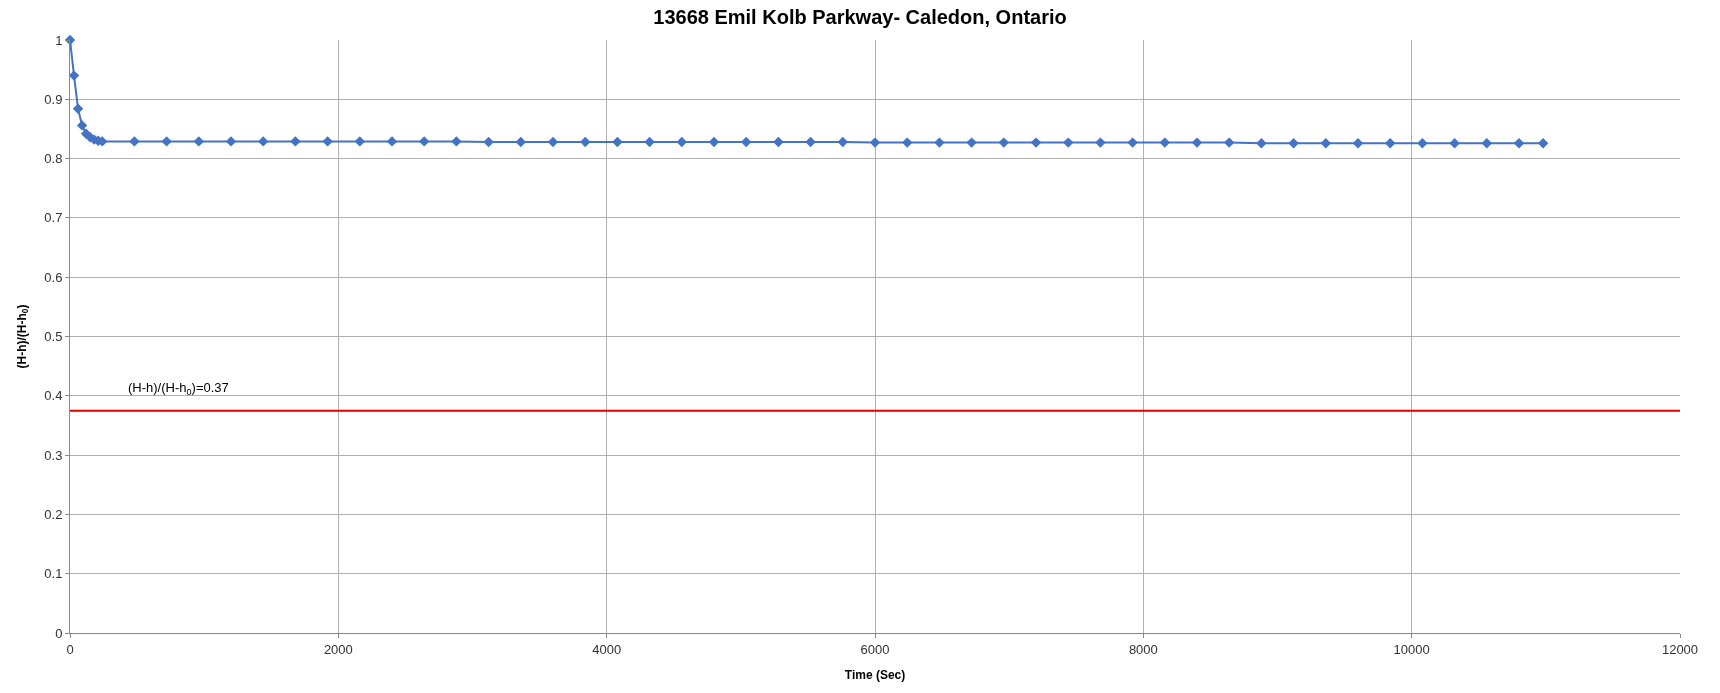 This screenshot has height=693, width=1720. I want to click on x-axis-title: Time (Sec), so click(875, 675).